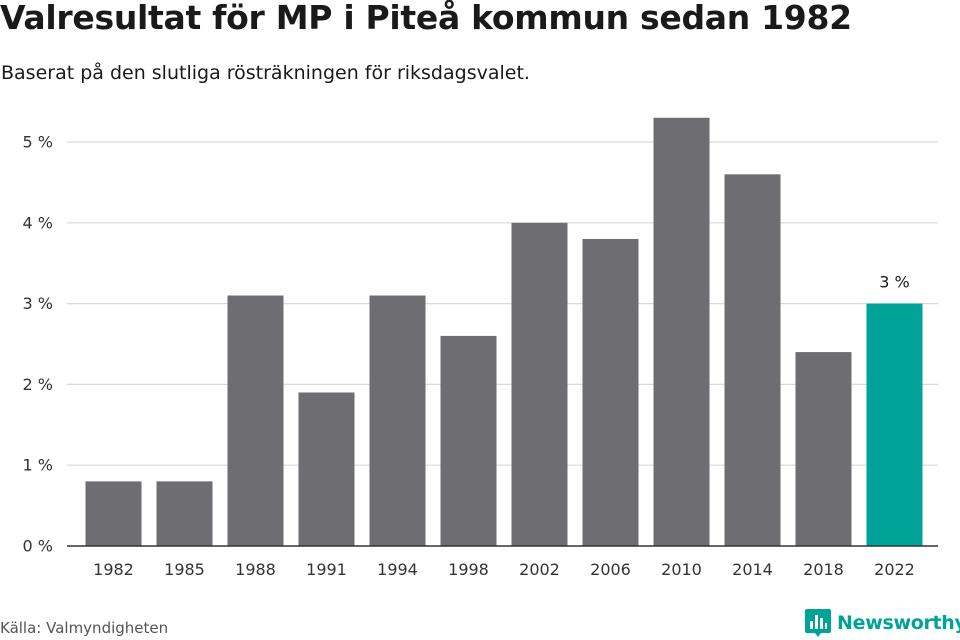 Image resolution: width=960 pixels, height=640 pixels. I want to click on bar-2014, so click(752, 360).